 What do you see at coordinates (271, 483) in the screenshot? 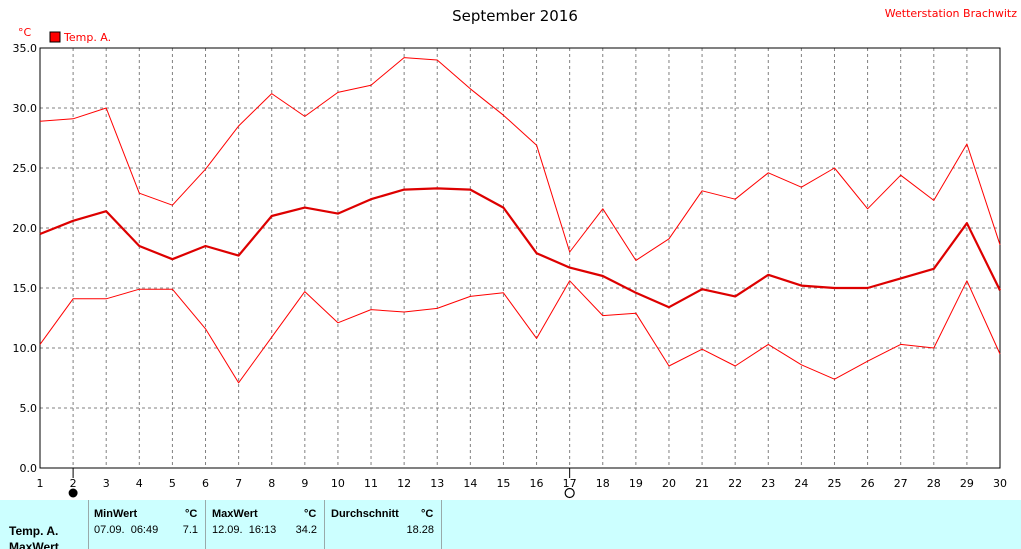
I see `x-tick-label: 8` at bounding box center [271, 483].